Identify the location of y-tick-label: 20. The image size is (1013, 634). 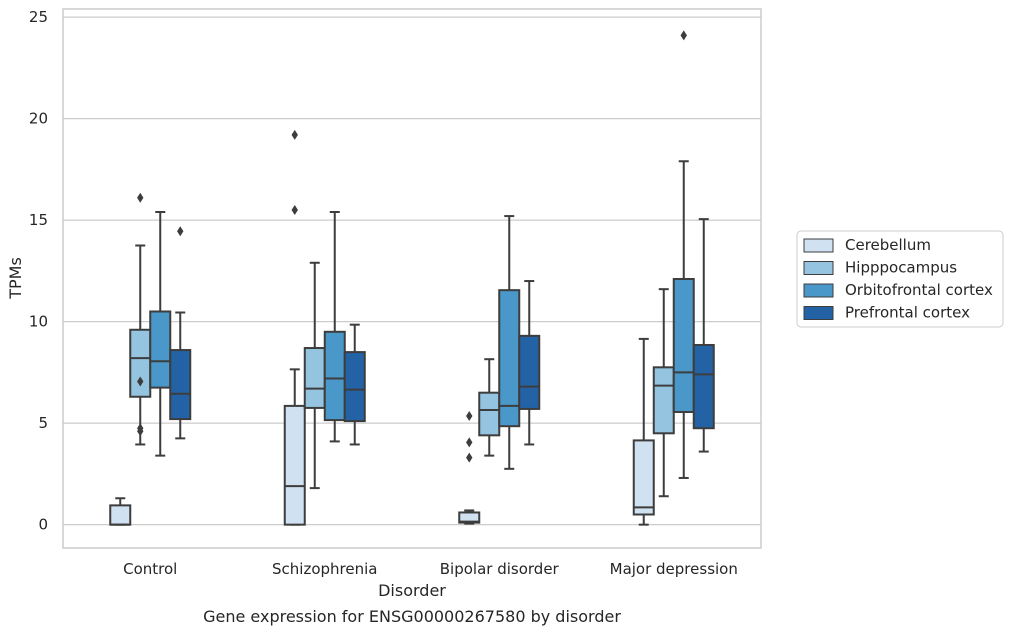
(38, 119).